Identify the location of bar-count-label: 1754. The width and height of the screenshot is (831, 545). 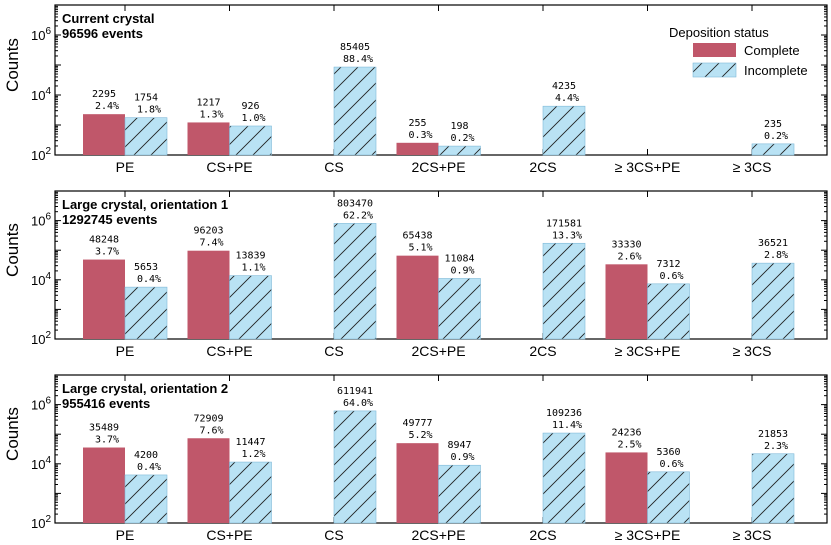
(146, 98).